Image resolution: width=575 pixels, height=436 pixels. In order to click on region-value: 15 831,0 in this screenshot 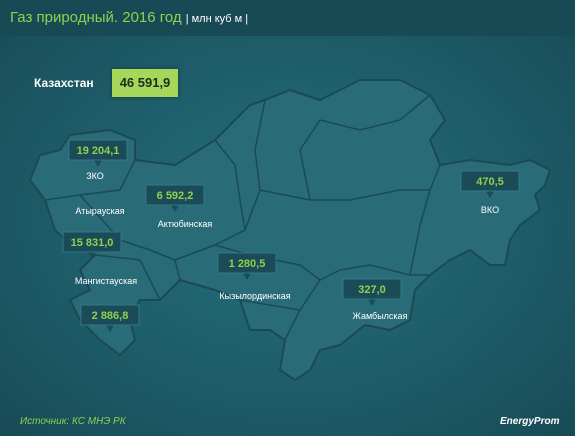, I will do `click(92, 243)`.